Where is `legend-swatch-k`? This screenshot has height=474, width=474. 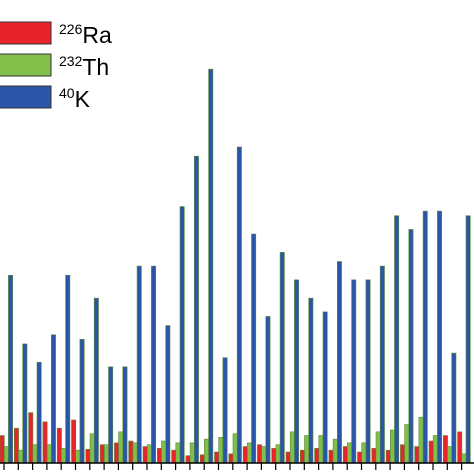
legend-swatch-k is located at coordinates (26, 97).